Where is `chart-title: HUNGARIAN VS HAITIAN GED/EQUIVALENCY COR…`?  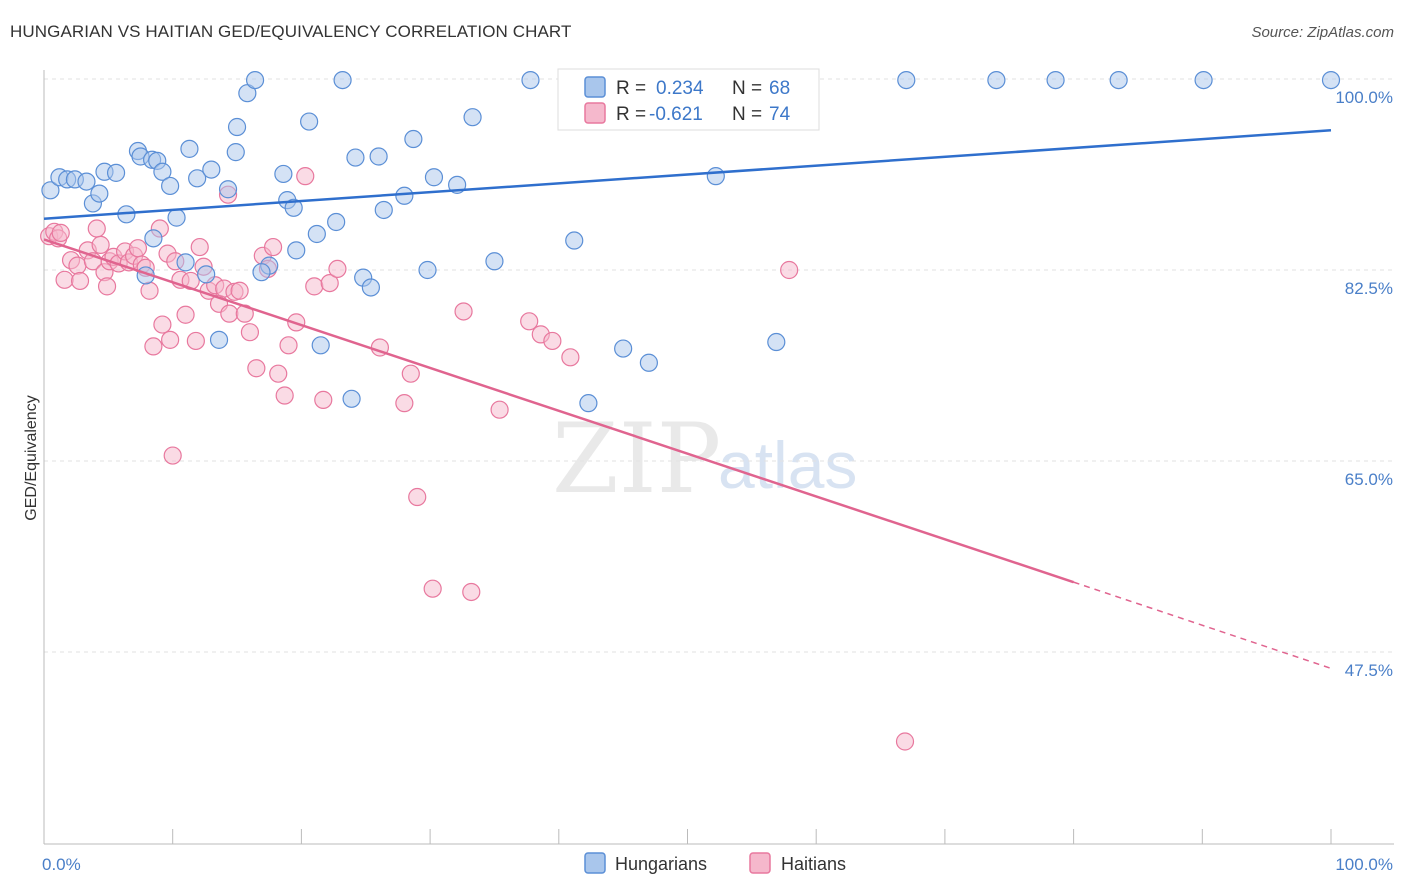
chart-title: HUNGARIAN VS HAITIAN GED/EQUIVALENCY COR… is located at coordinates (291, 31).